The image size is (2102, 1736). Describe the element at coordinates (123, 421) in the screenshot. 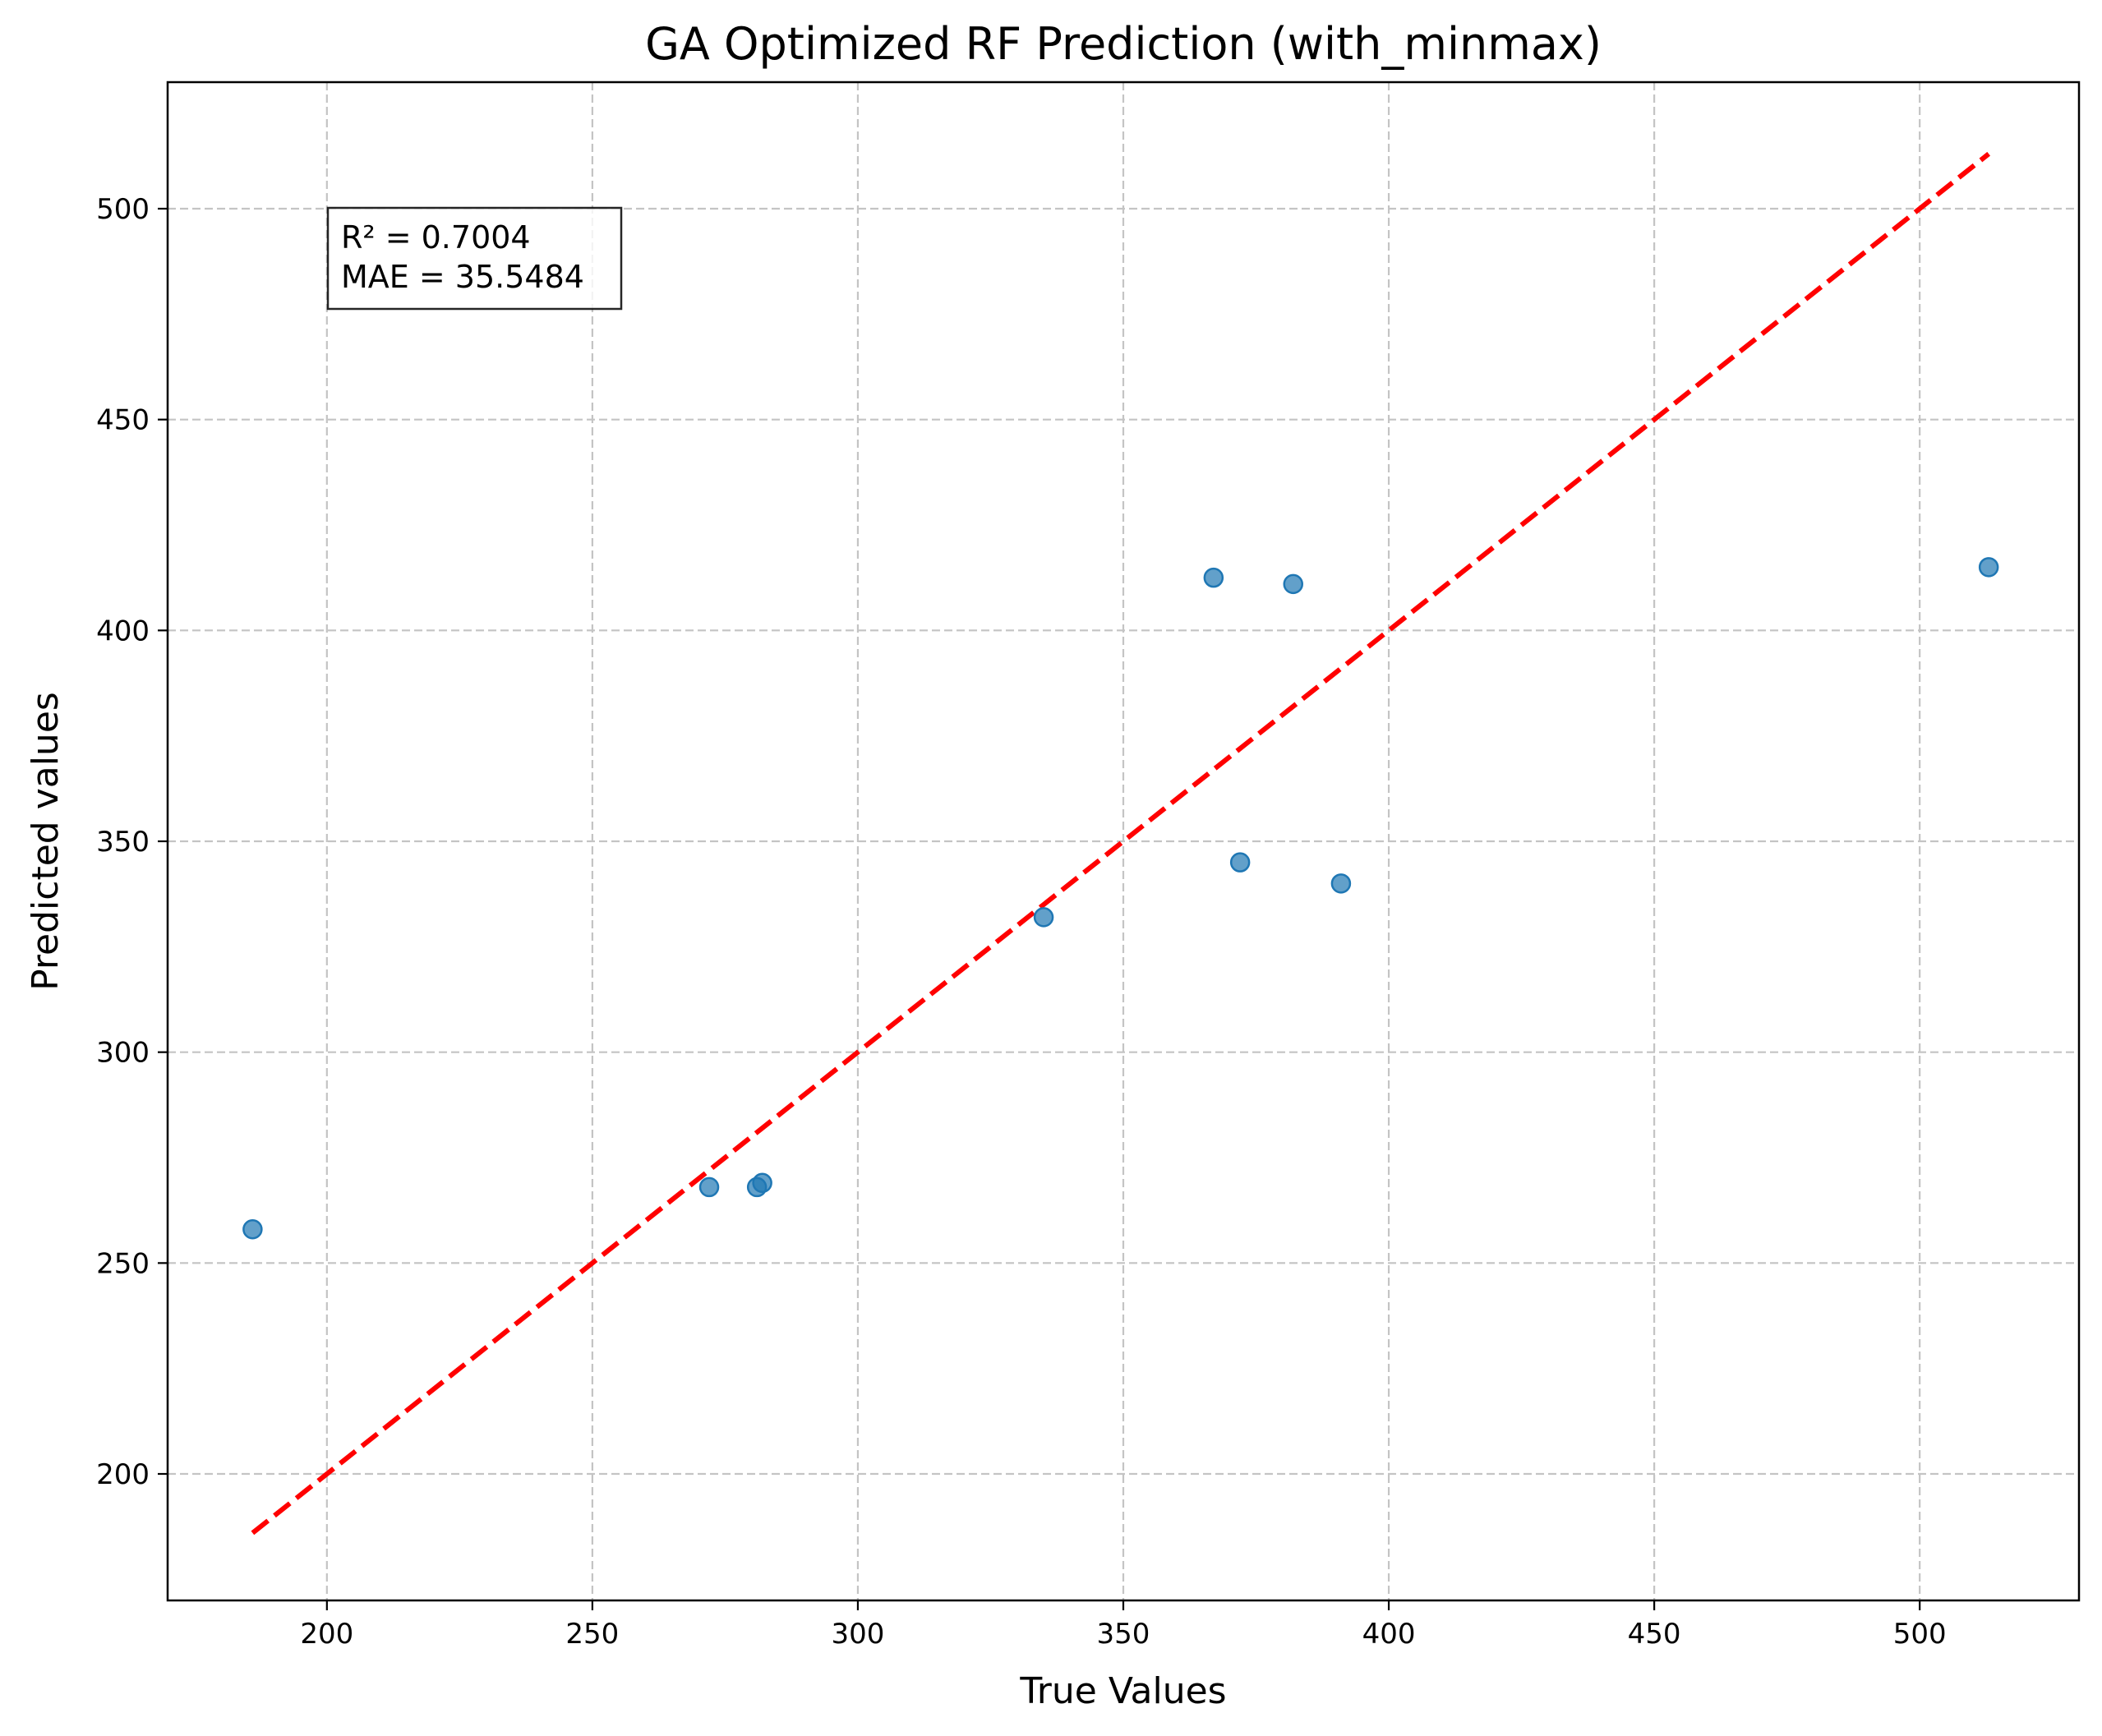

I see `y-tick-label: 450` at that location.